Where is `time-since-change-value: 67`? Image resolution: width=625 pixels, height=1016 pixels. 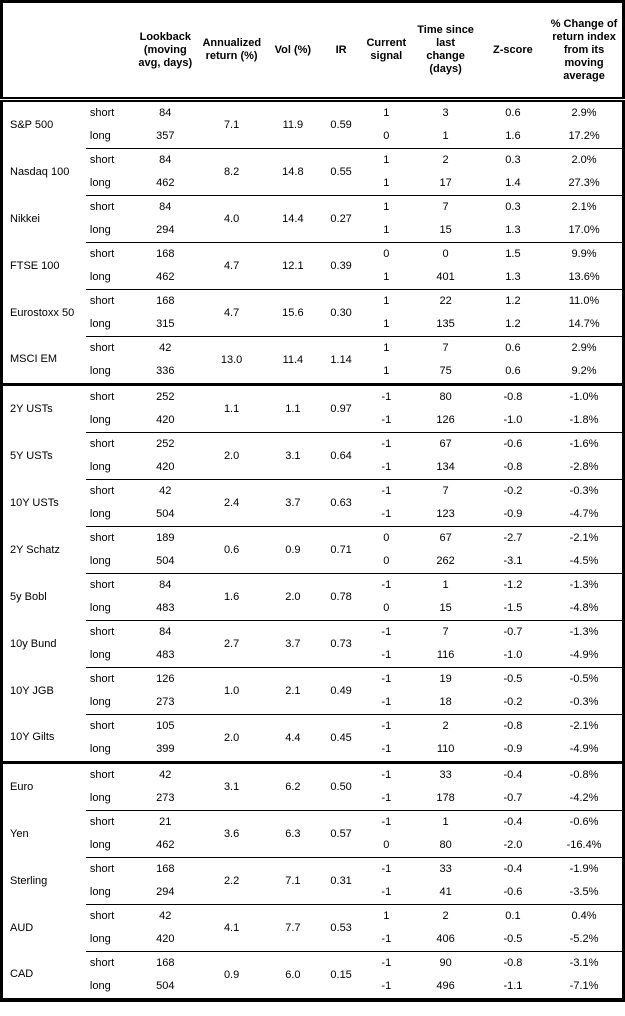
time-since-change-value: 67 is located at coordinates (445, 538).